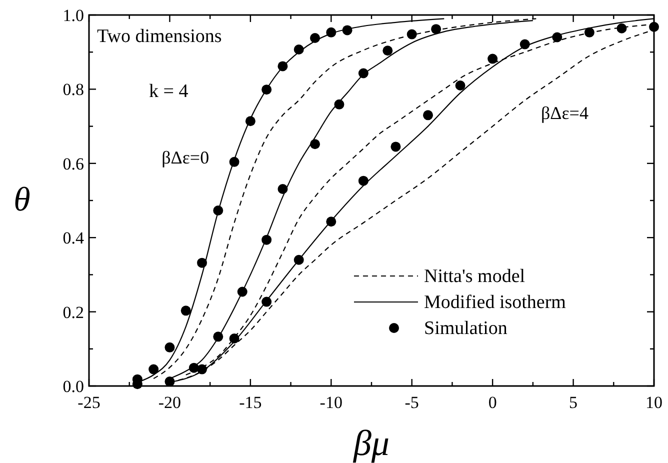 This screenshot has height=463, width=668. What do you see at coordinates (495, 302) in the screenshot?
I see `legend-label: Modified isotherm` at bounding box center [495, 302].